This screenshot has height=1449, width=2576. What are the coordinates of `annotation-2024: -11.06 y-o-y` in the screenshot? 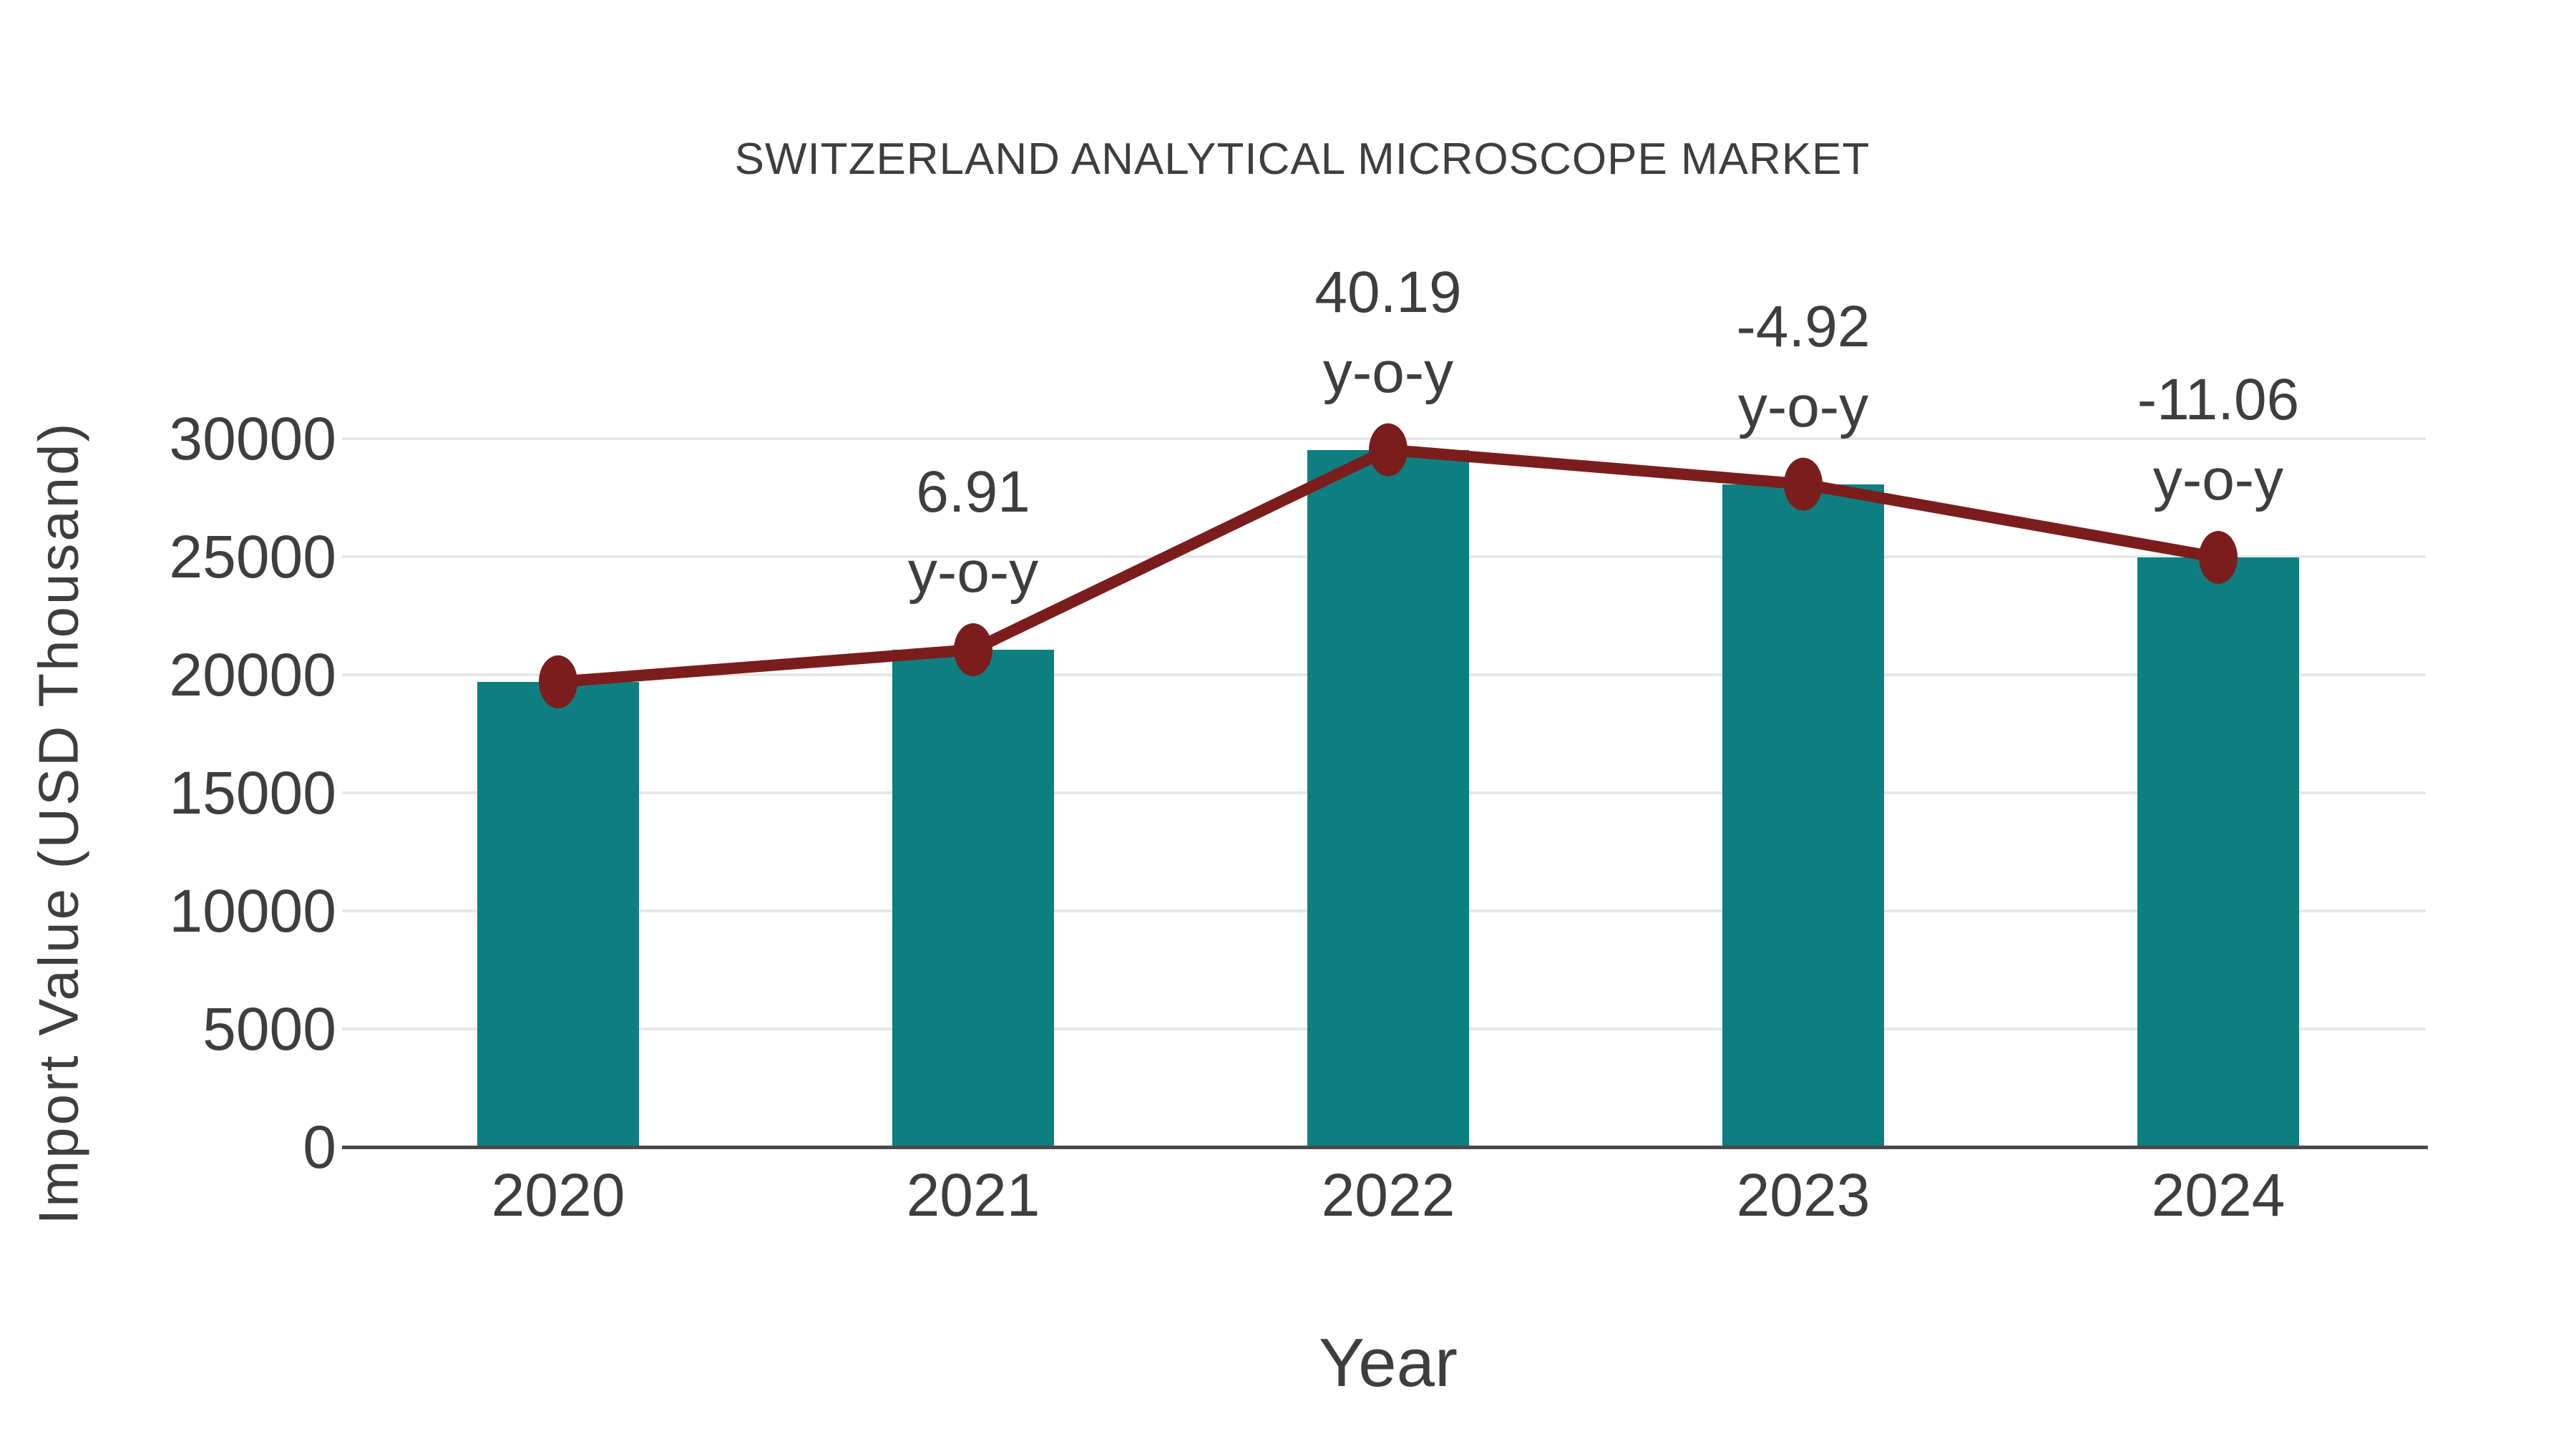 It's located at (2218, 440).